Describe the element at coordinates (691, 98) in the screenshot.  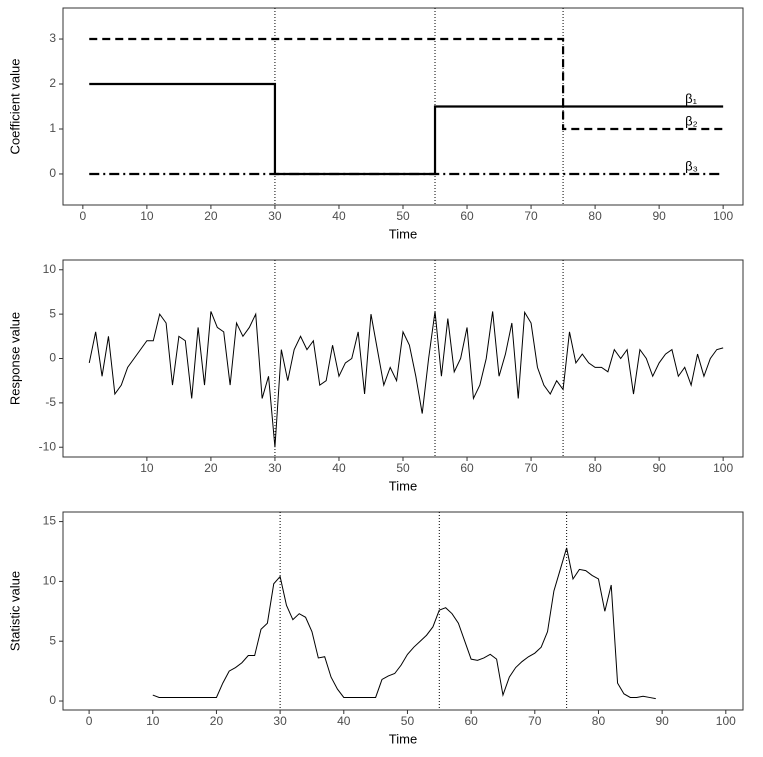
I see `series-label: β₁` at that location.